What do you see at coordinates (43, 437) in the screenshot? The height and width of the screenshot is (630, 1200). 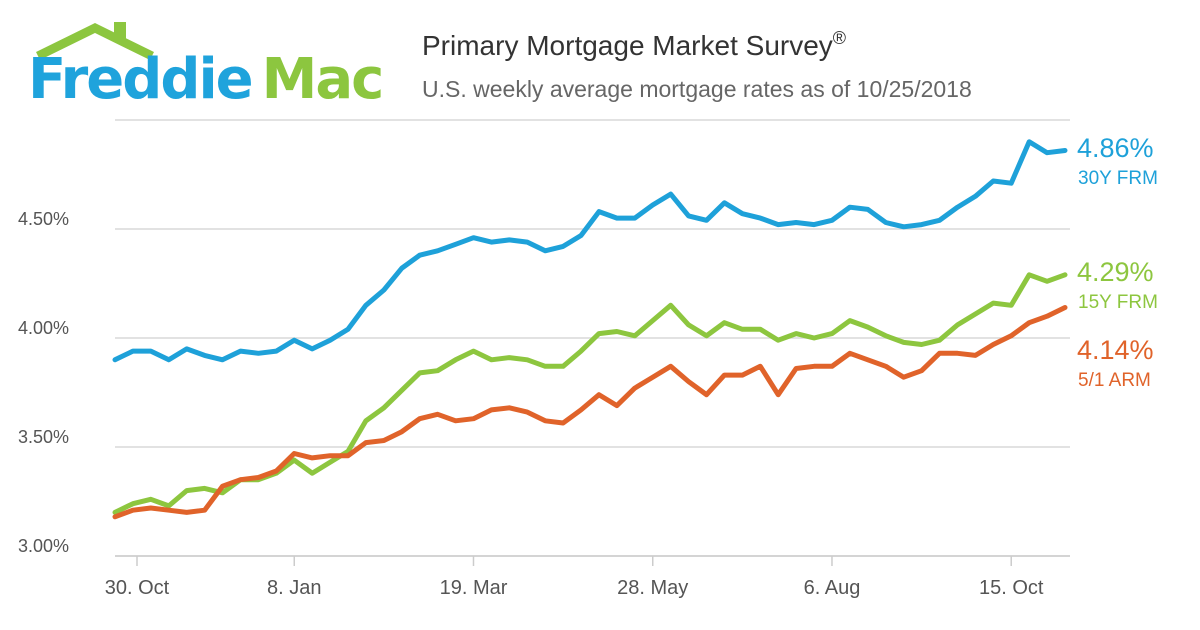 I see `y-tick-label: 3.50%` at bounding box center [43, 437].